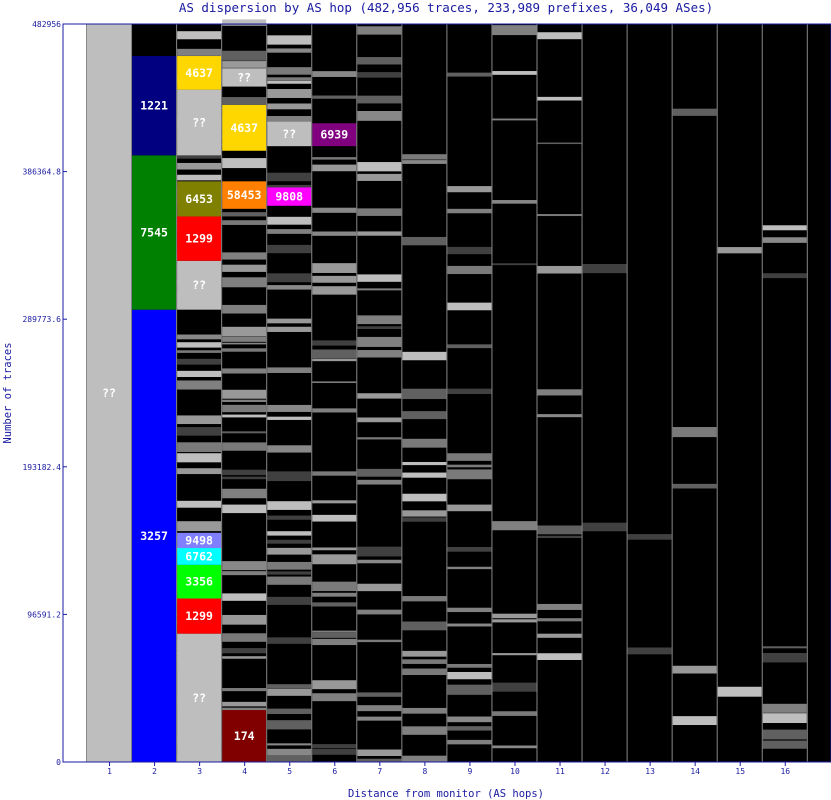 The image size is (831, 800). Describe the element at coordinates (289, 771) in the screenshot. I see `x-tick-label: 5` at that location.